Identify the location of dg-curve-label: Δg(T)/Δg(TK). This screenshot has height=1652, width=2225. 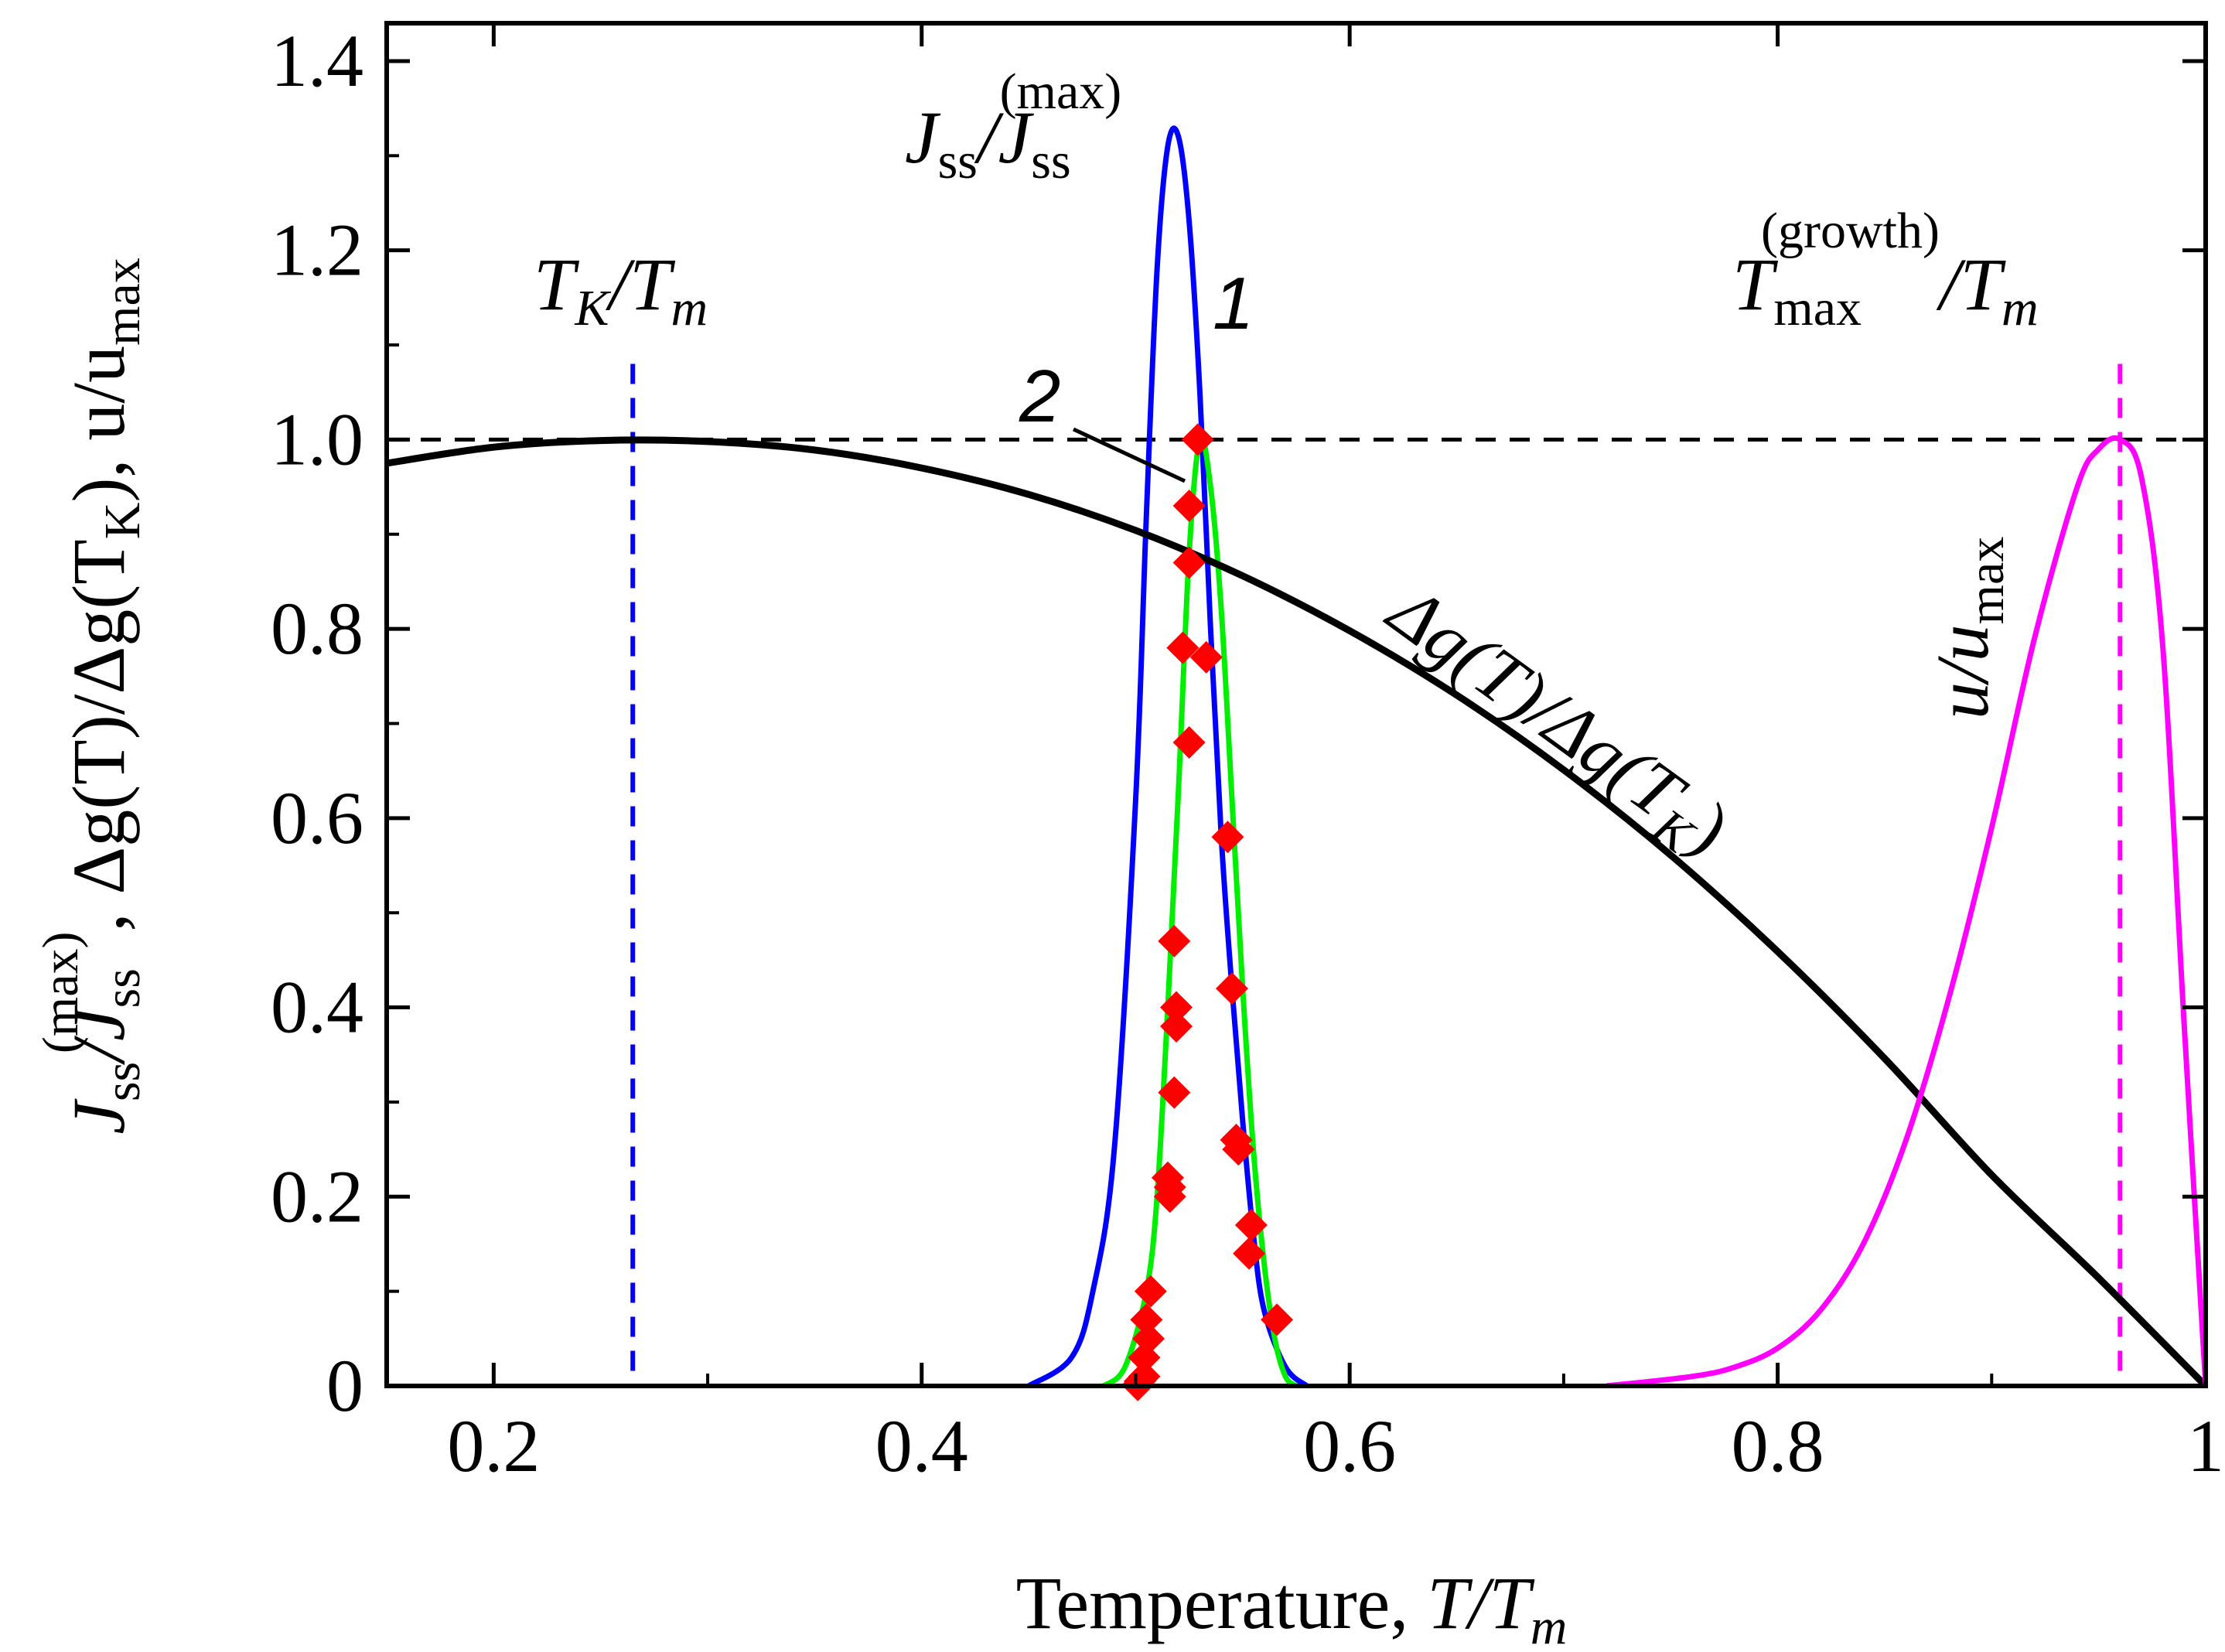
(1555, 722).